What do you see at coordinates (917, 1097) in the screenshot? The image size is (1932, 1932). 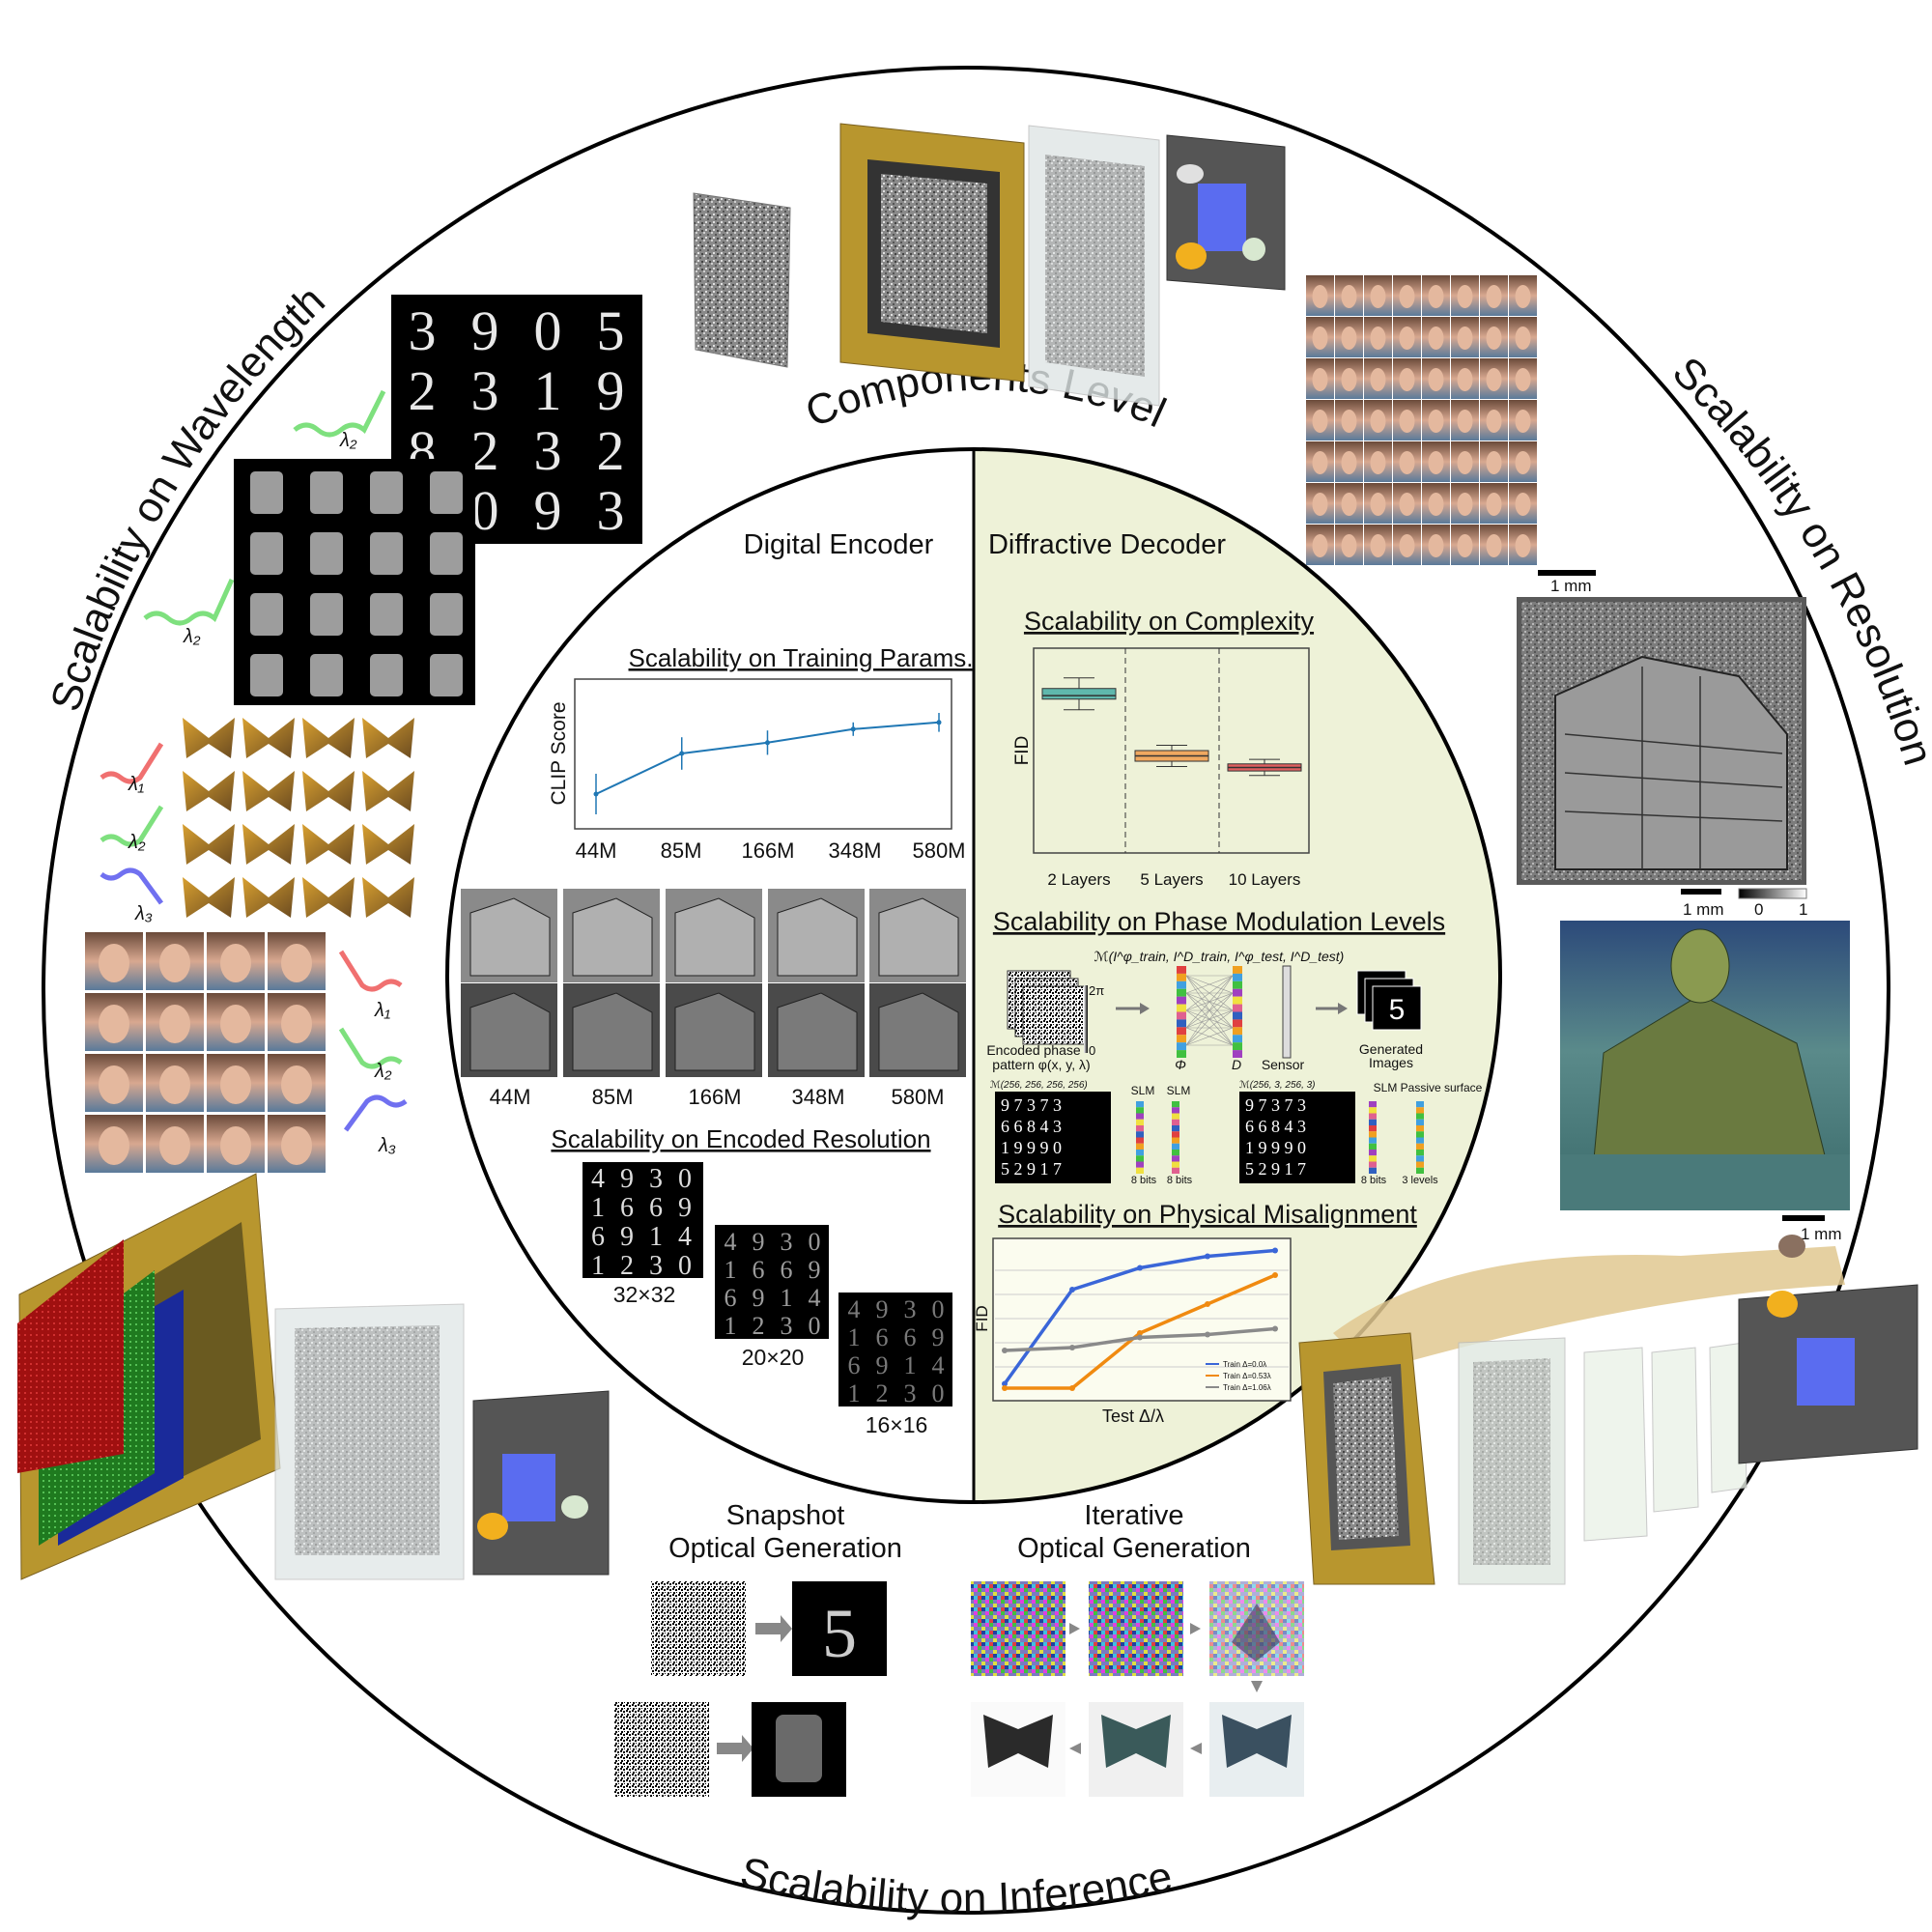 I see `building-label: 580M` at bounding box center [917, 1097].